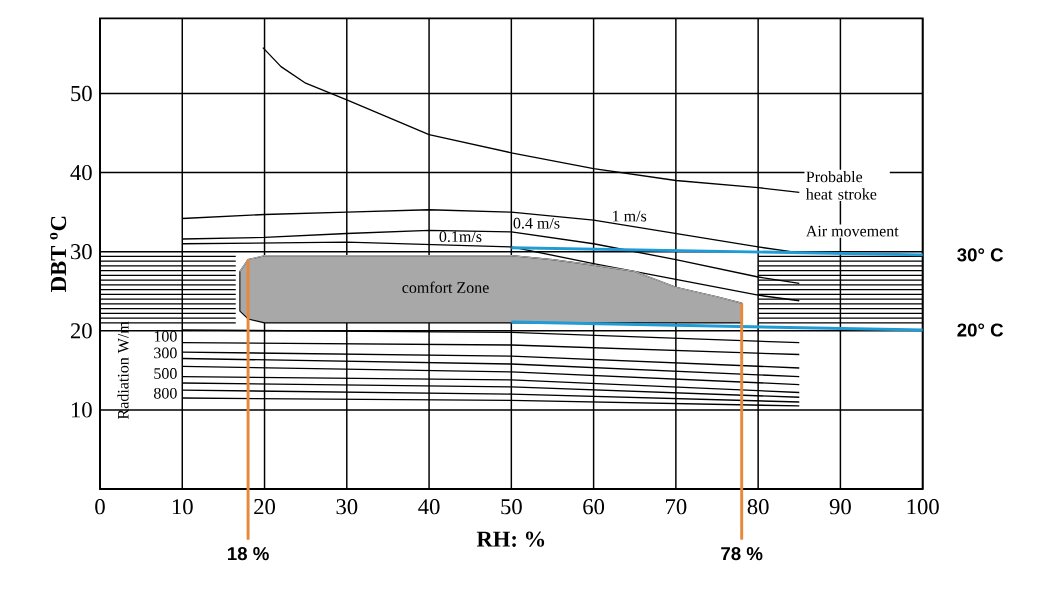 The image size is (1038, 594). I want to click on y-tick-label: 40, so click(81, 172).